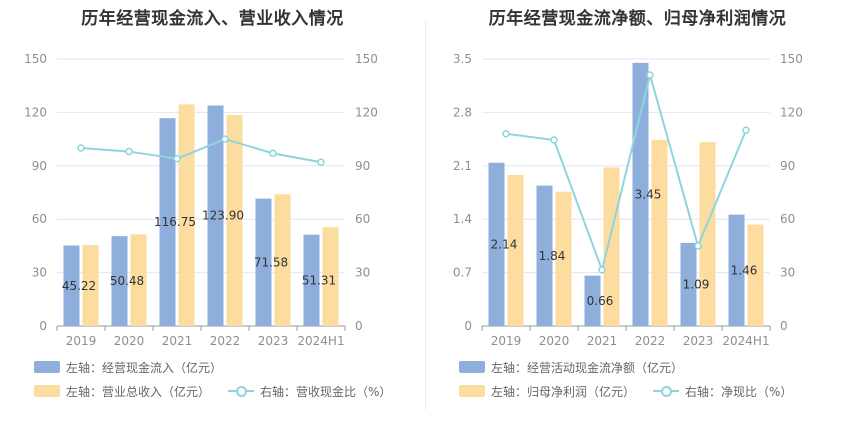 This screenshot has width=850, height=437. What do you see at coordinates (600, 301) in the screenshot?
I see `data-label: 0.66` at bounding box center [600, 301].